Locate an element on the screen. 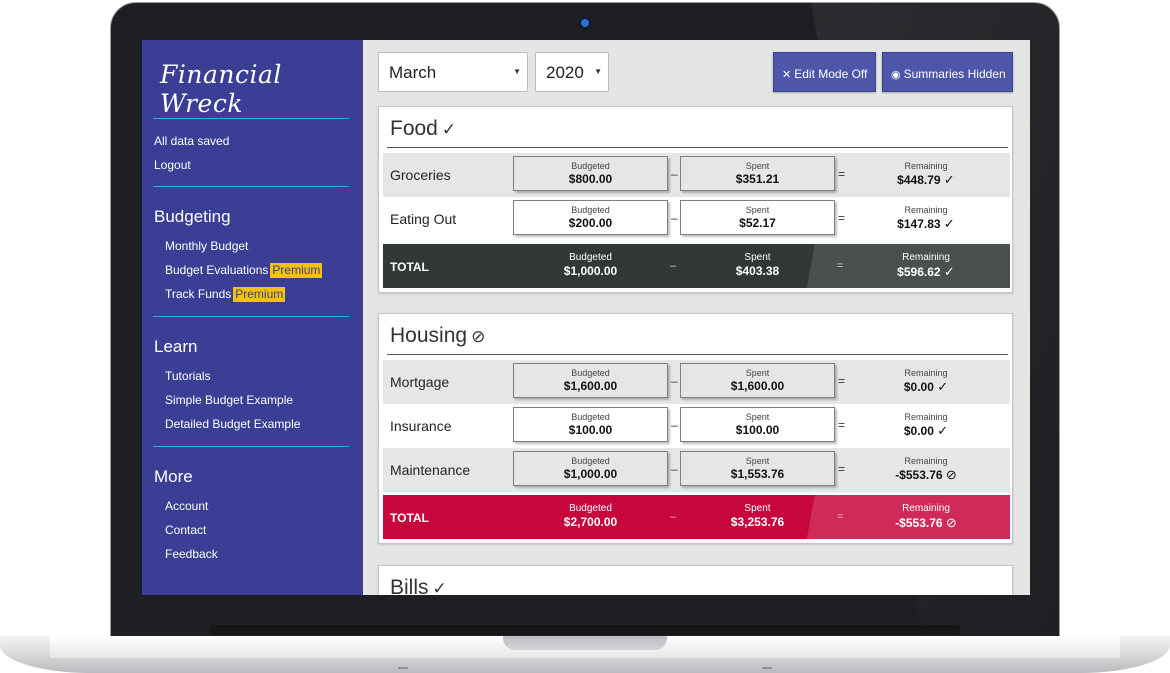 This screenshot has width=1170, height=673. month-select-value: March is located at coordinates (413, 72).